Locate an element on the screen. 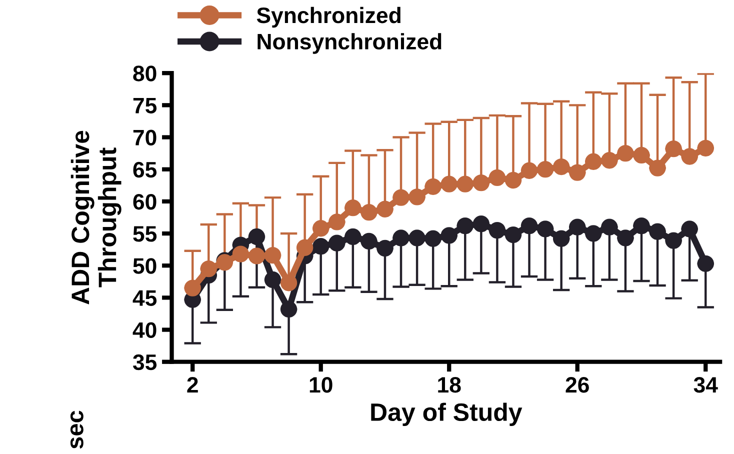 The image size is (734, 454). y-tick-label: 75 is located at coordinates (145, 106).